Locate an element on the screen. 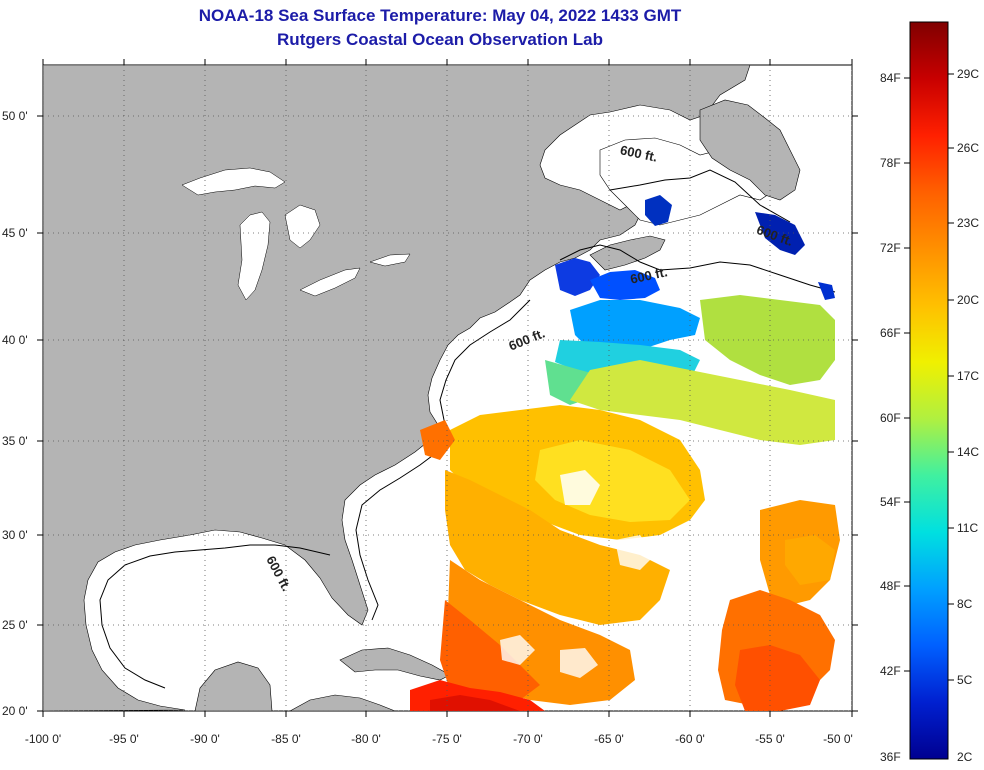 The width and height of the screenshot is (984, 770). cuba is located at coordinates (395, 664).